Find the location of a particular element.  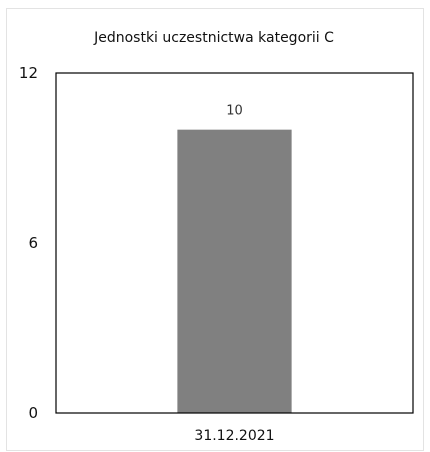

x-category-label: 31.12.2021 is located at coordinates (234, 436).